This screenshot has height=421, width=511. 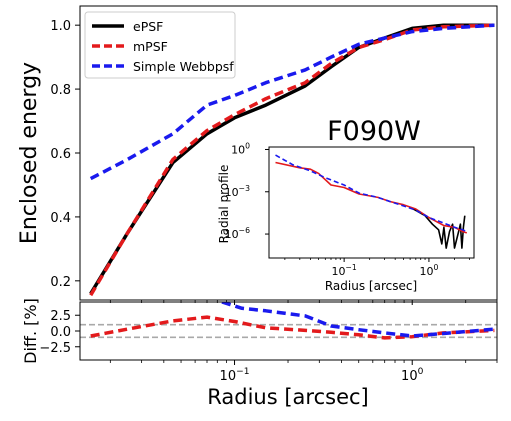 I want to click on legend-label-epsf: ePSF, so click(x=148, y=26).